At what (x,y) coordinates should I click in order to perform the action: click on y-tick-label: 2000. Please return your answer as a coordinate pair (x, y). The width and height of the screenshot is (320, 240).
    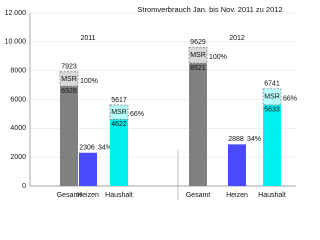
    Looking at the image, I should click on (18, 157).